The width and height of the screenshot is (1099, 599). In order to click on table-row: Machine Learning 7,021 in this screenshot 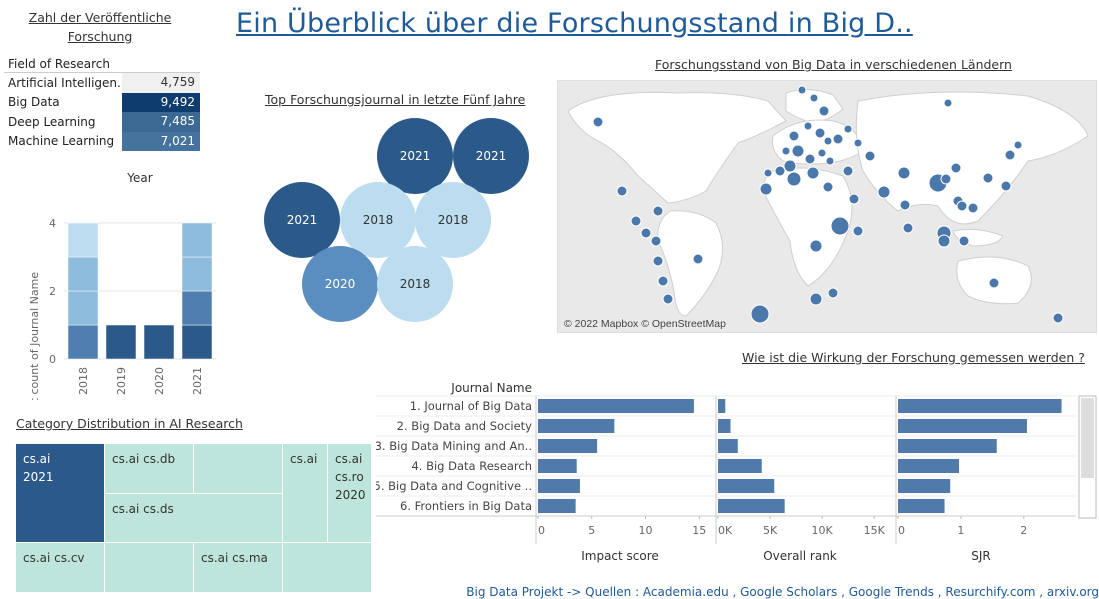, I will do `click(102, 141)`.